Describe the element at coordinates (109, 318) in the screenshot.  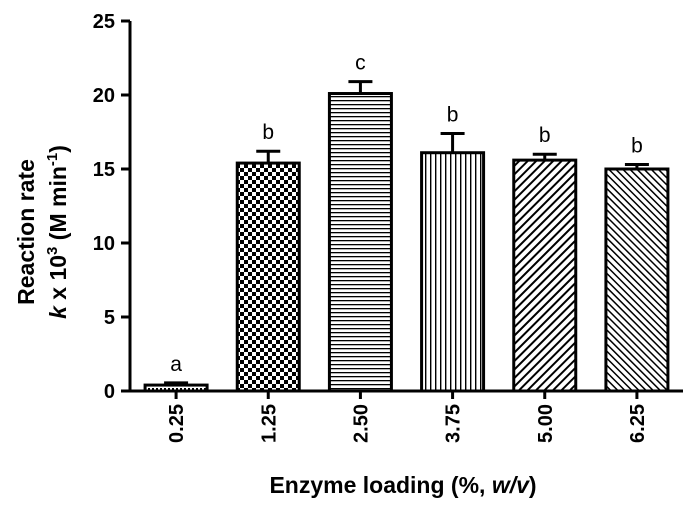
I see `y-tick-label-1: 5` at that location.